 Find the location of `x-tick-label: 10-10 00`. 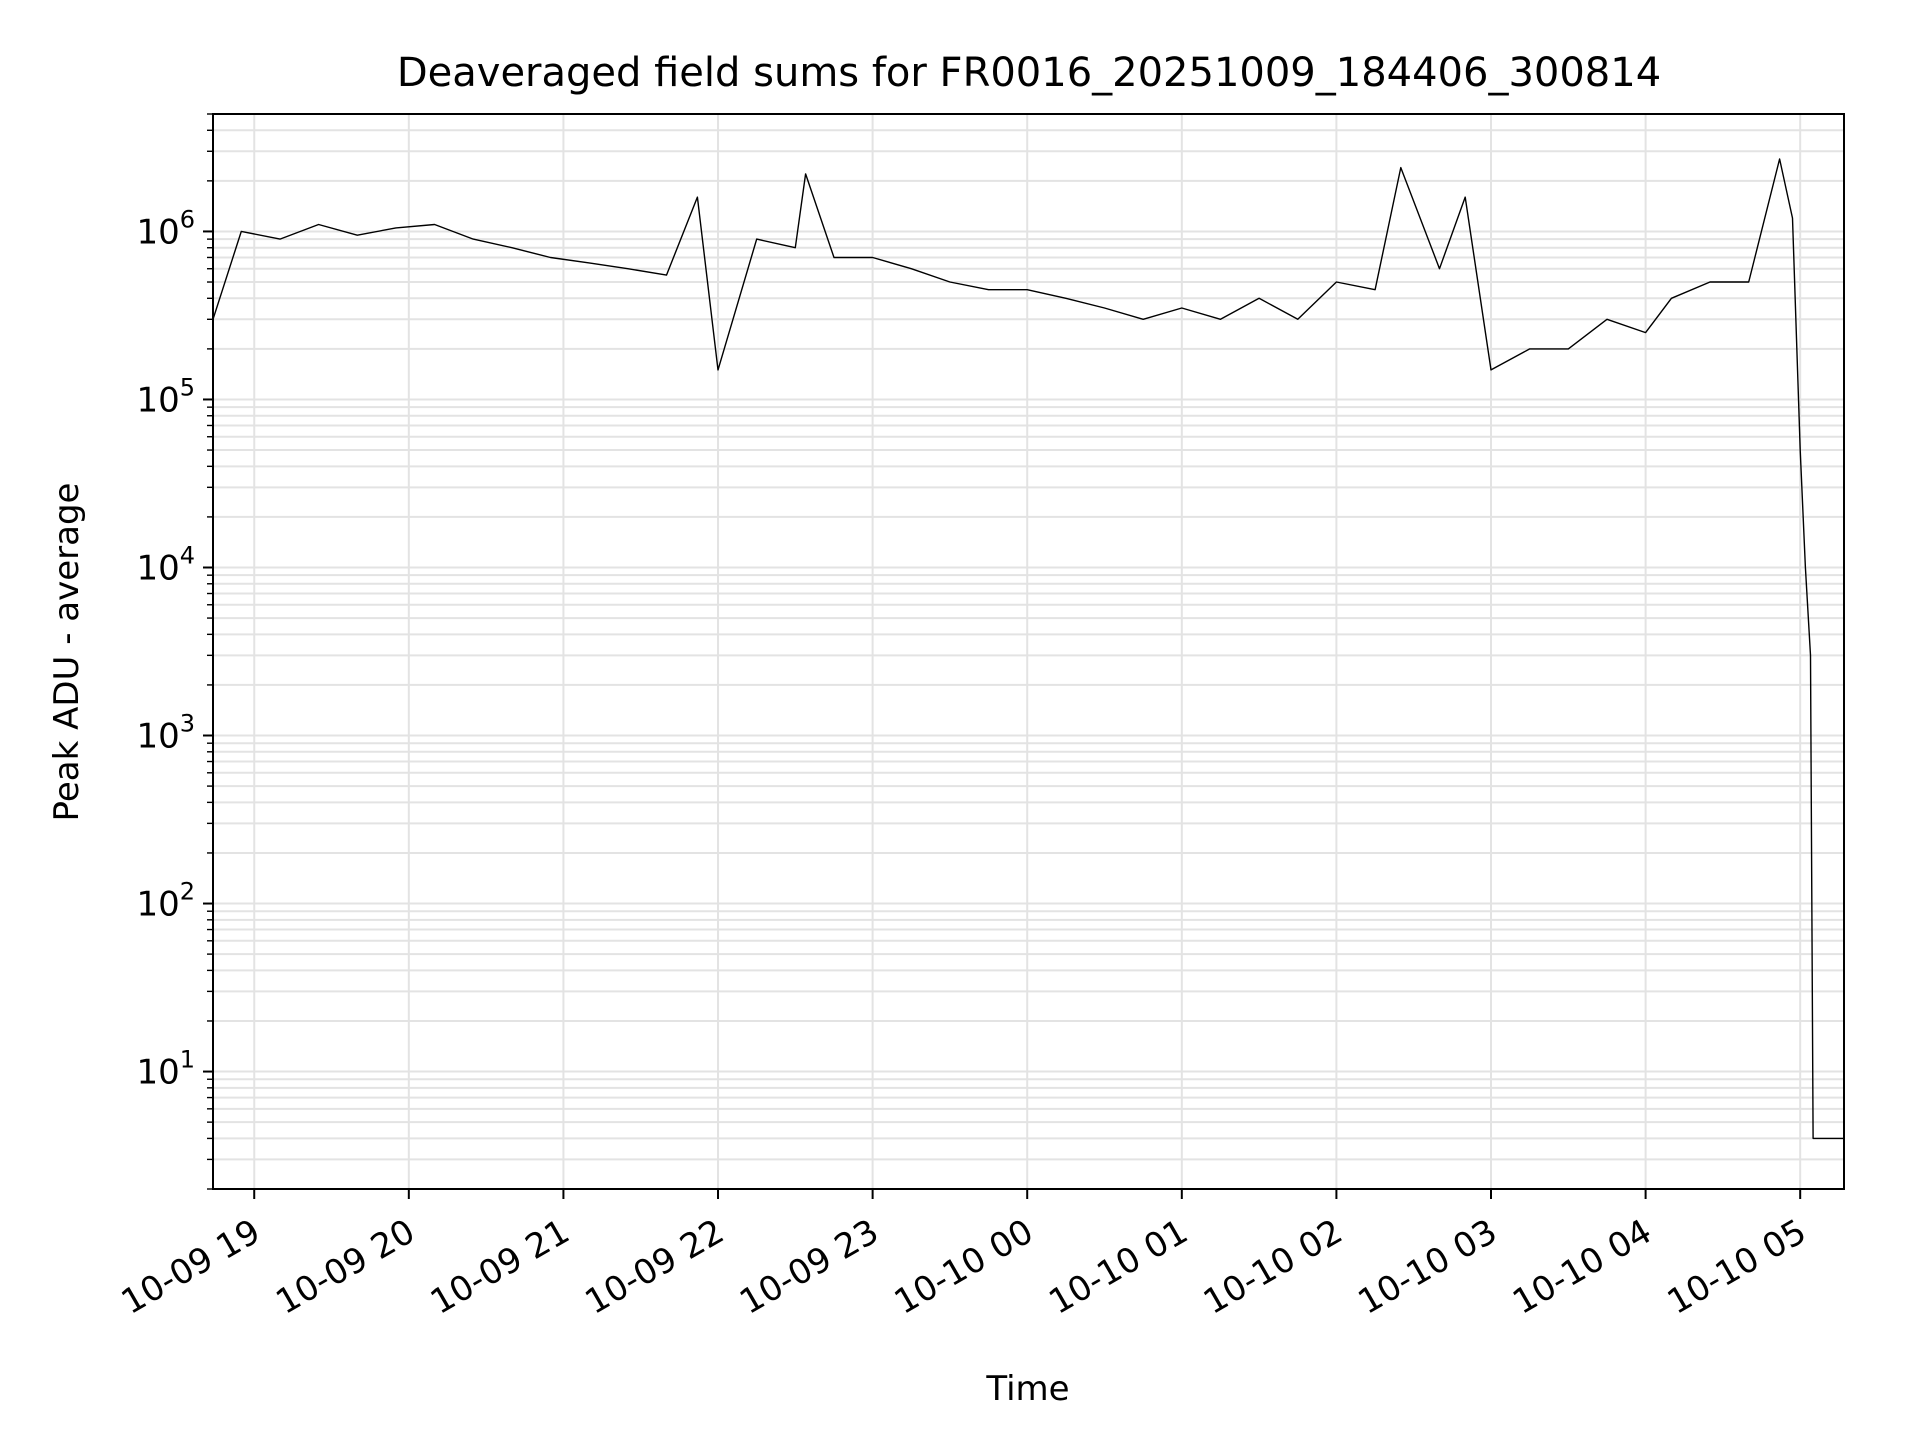

x-tick-label: 10-10 00 is located at coordinates (964, 1267).